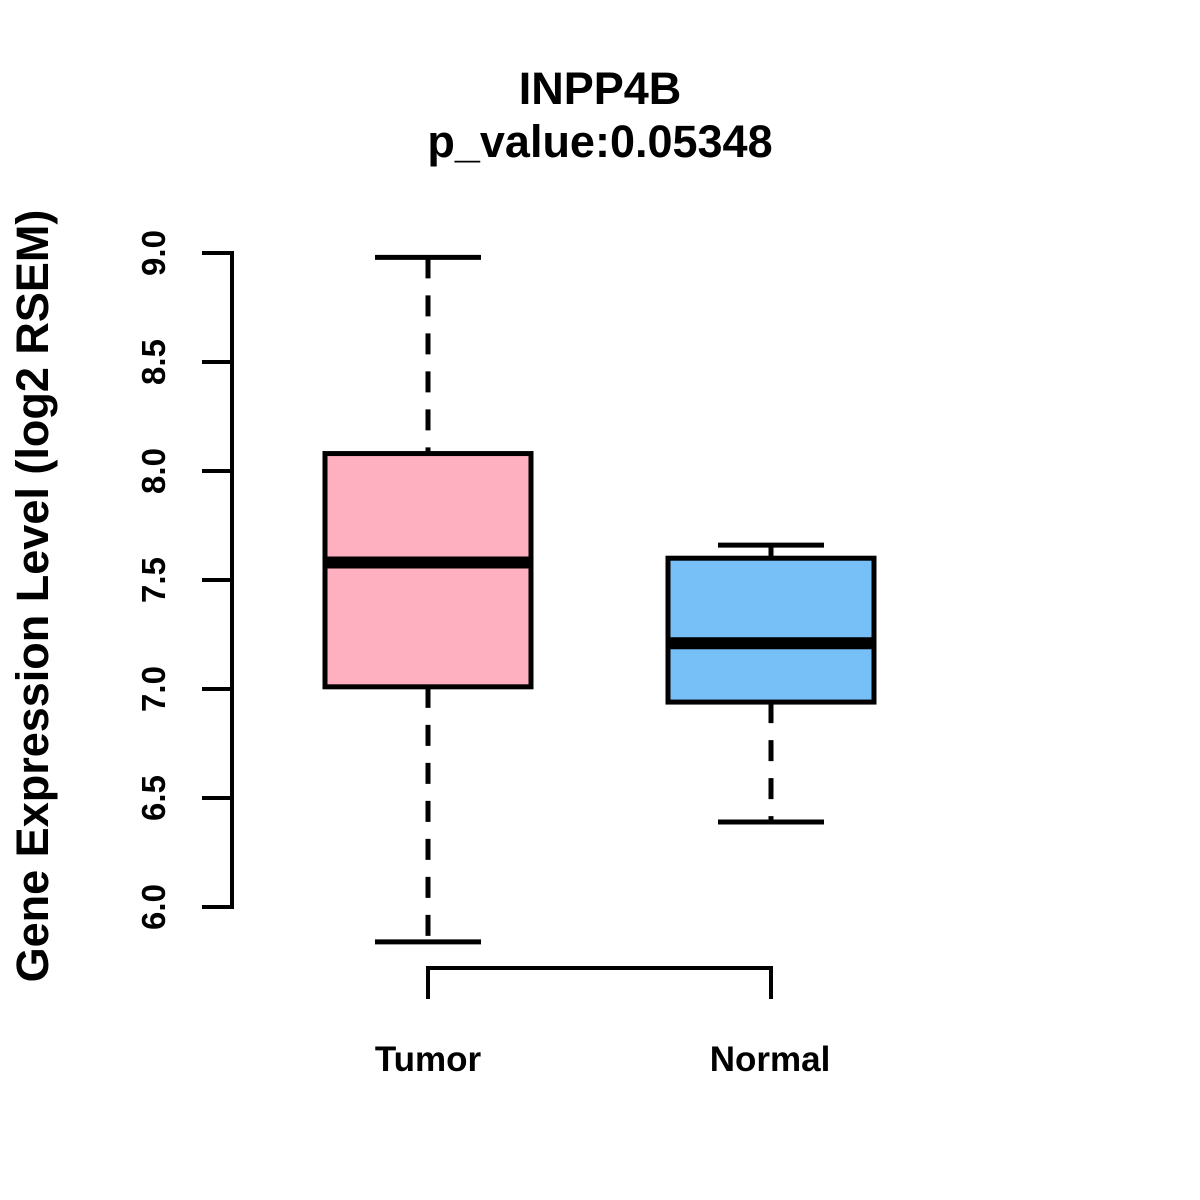  I want to click on y-axis-tick-label: 7.0, so click(153, 689).